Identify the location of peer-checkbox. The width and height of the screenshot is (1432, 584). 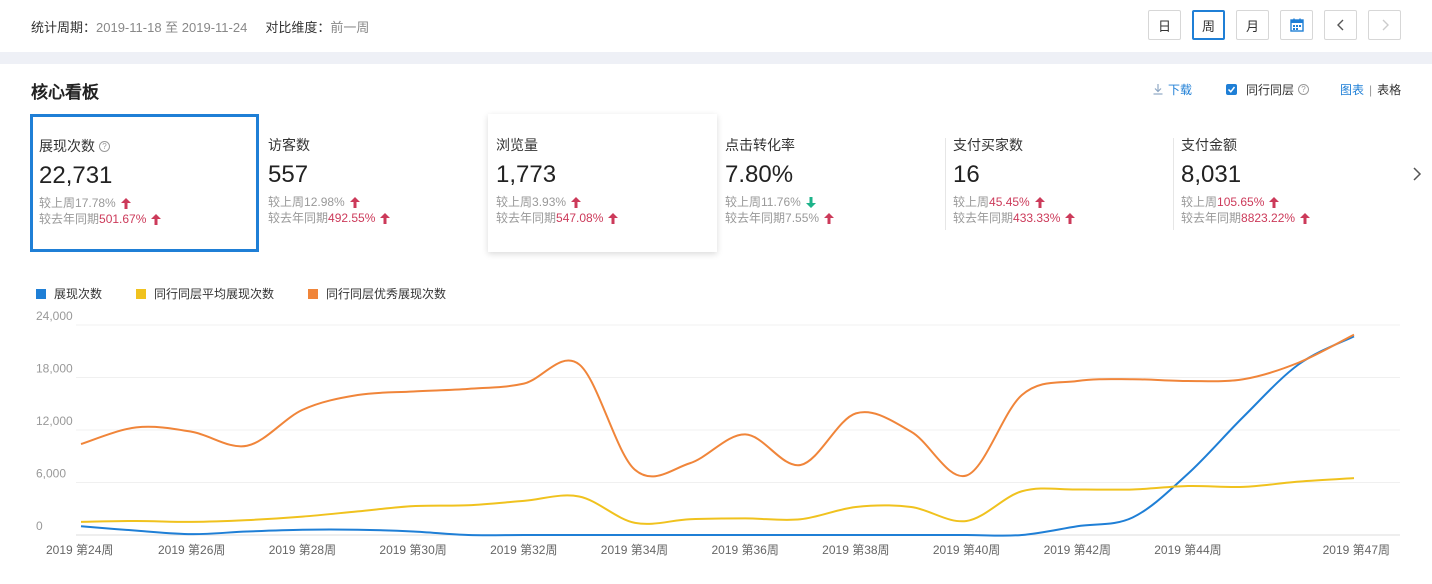
(1231, 89).